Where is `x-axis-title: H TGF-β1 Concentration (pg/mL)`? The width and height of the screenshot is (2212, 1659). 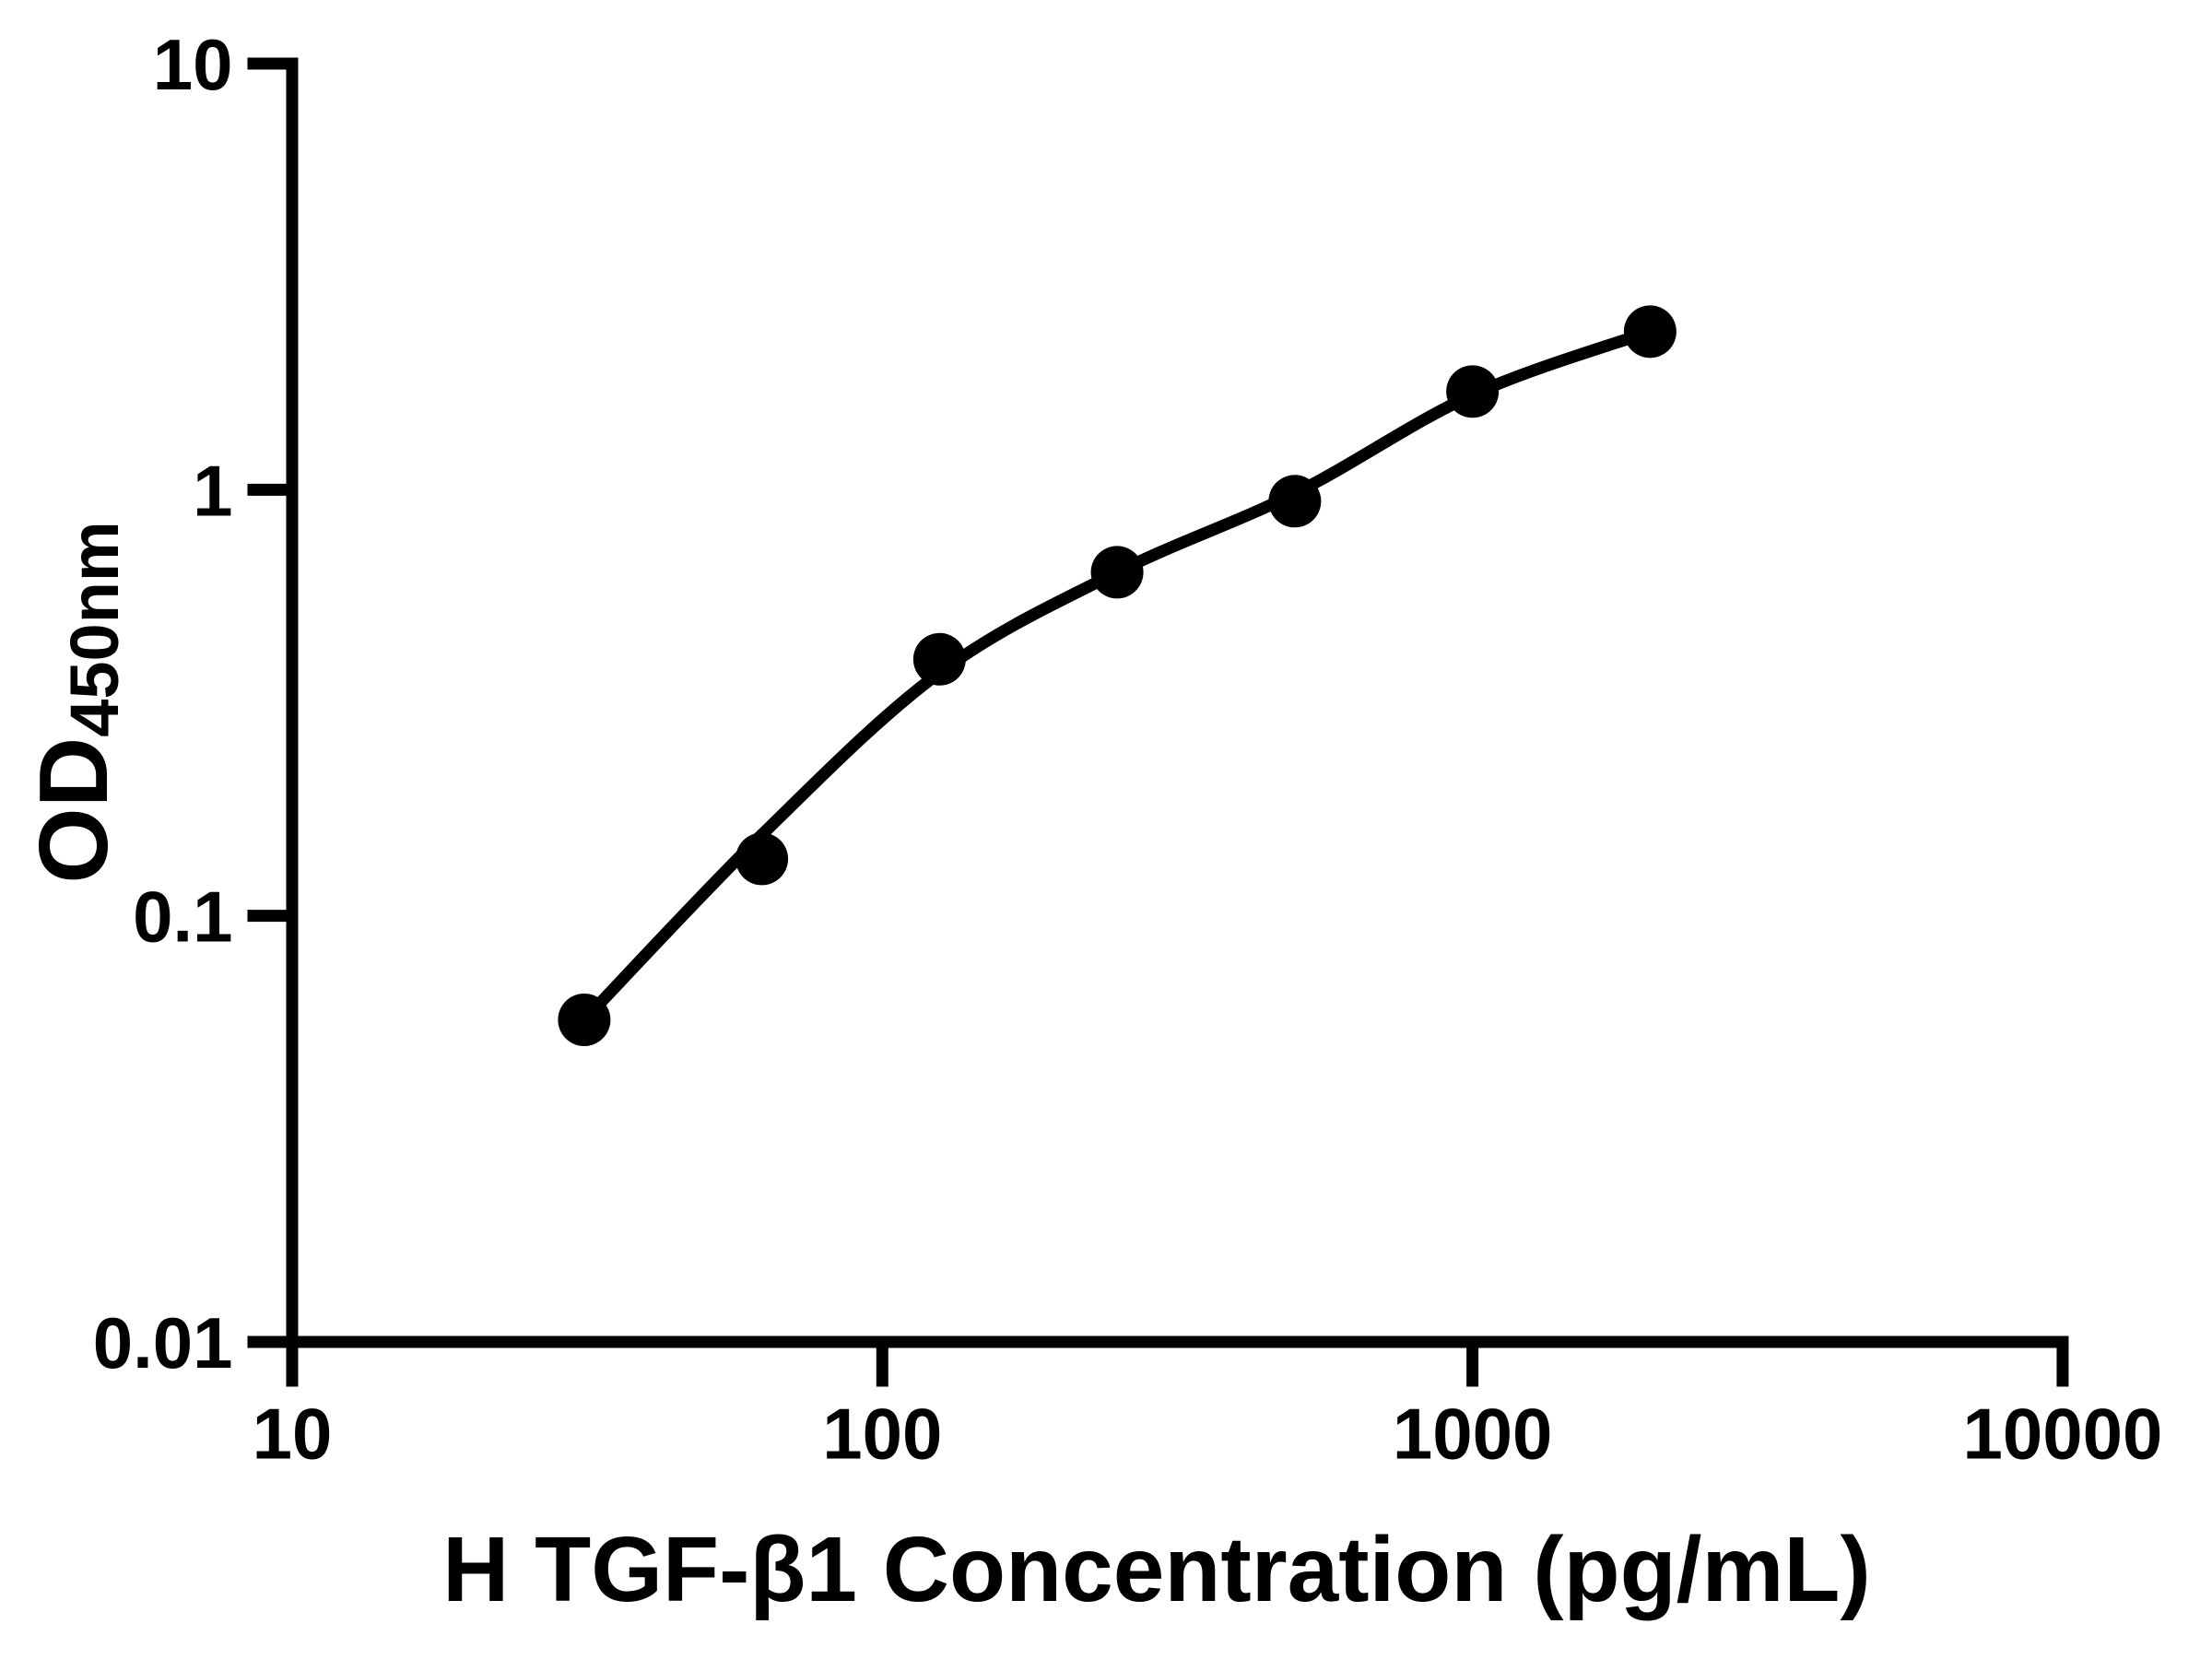 x-axis-title: H TGF-β1 Concentration (pg/mL) is located at coordinates (1156, 1569).